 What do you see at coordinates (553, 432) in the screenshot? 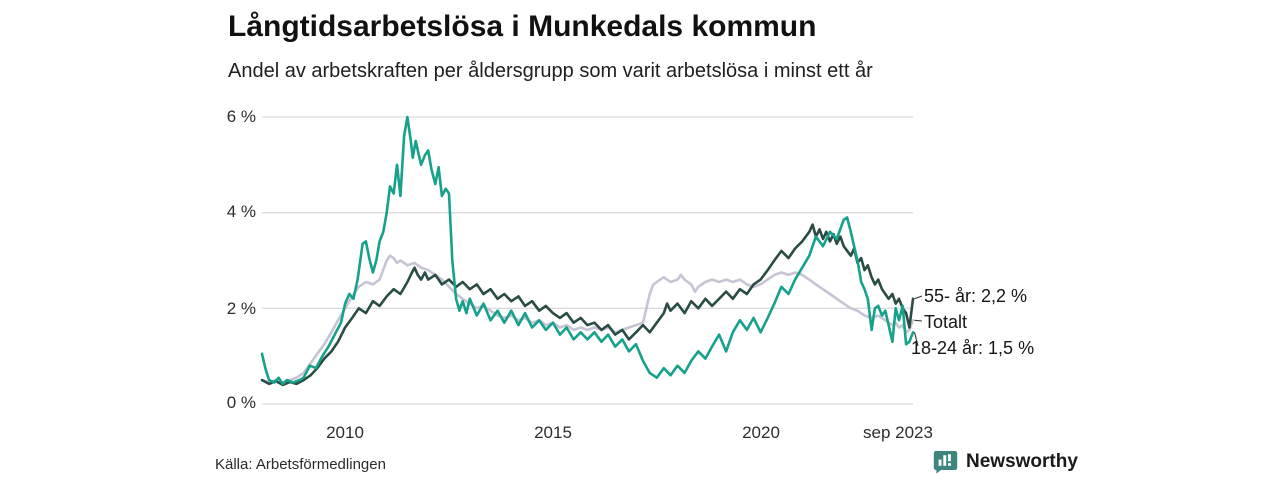
I see `x-axis-tick-2015: 2015` at bounding box center [553, 432].